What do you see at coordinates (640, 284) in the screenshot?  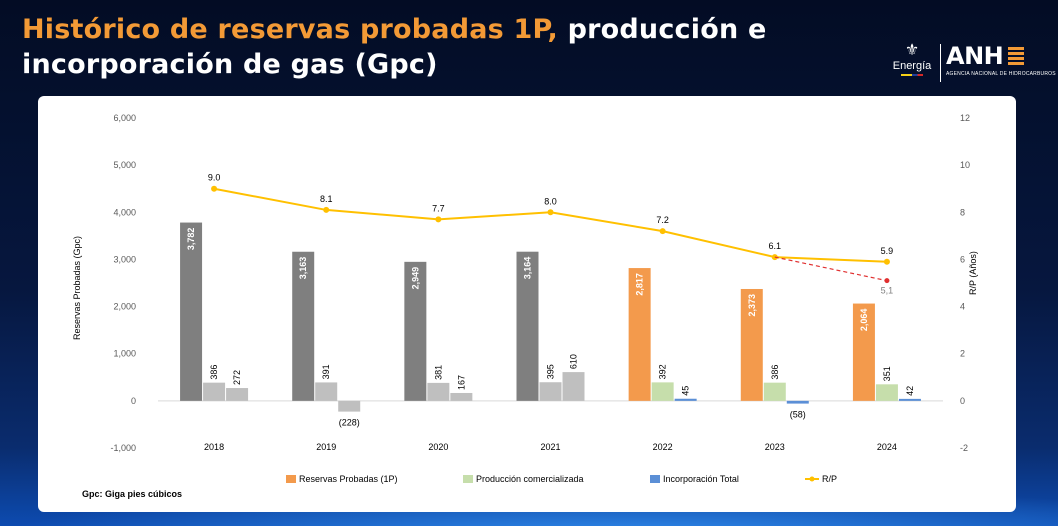 I see `bar-value-label: 2,817` at bounding box center [640, 284].